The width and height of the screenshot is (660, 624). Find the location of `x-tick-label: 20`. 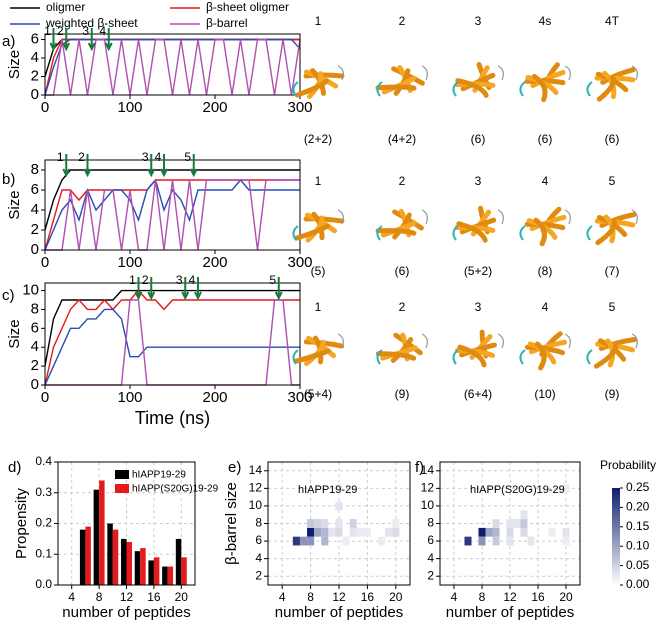

x-tick-label: 20 is located at coordinates (566, 597).